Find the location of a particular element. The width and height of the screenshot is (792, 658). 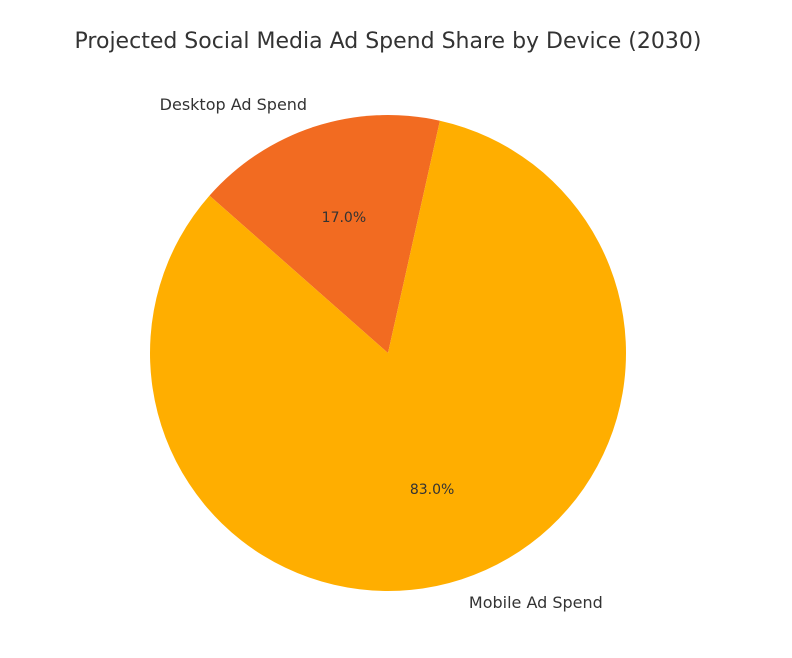

pie-slice-desktop-ad-spend is located at coordinates (324, 233).